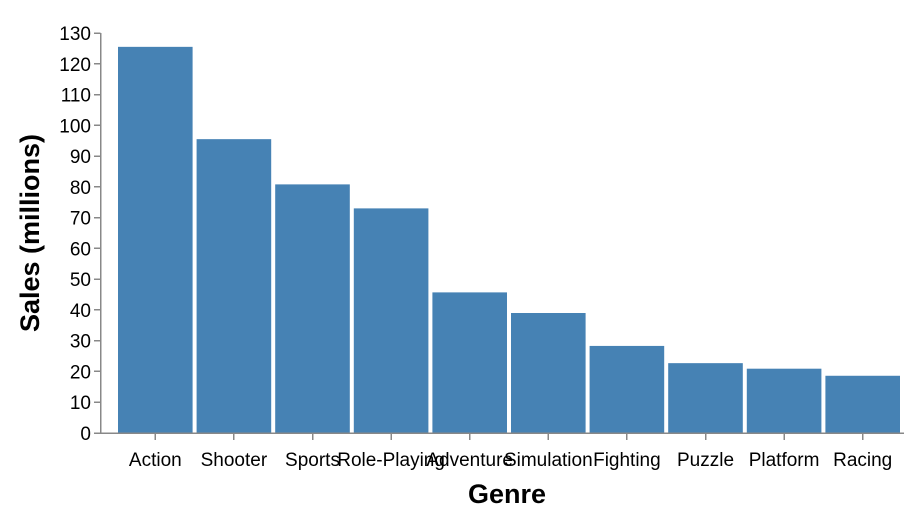  Describe the element at coordinates (862, 460) in the screenshot. I see `x-tick-label: Racing` at that location.